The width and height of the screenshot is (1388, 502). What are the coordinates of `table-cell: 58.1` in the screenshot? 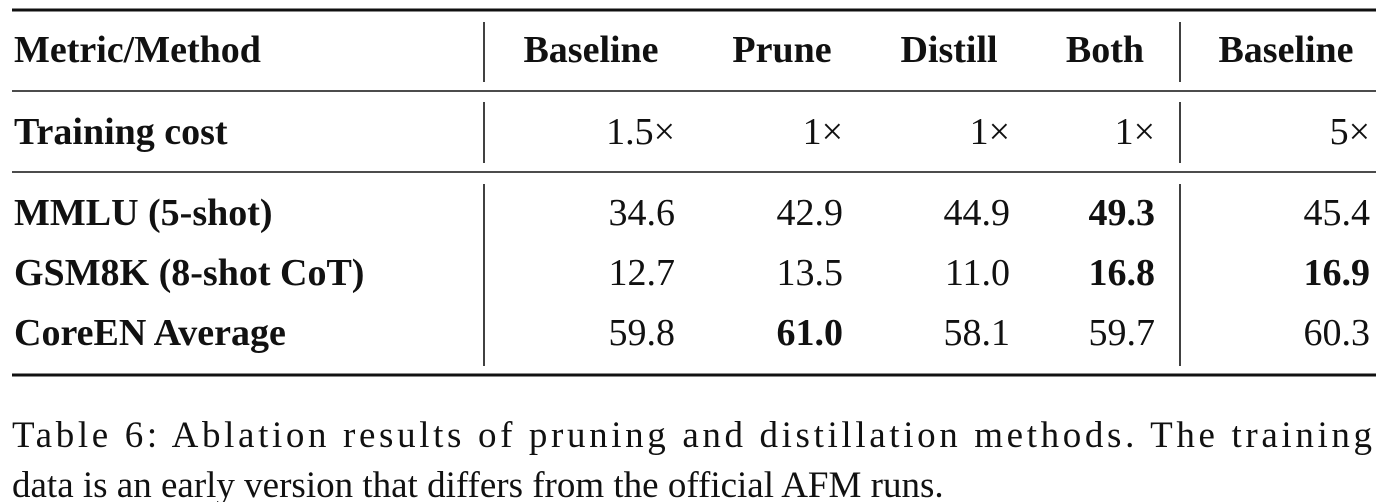 It's located at (977, 333).